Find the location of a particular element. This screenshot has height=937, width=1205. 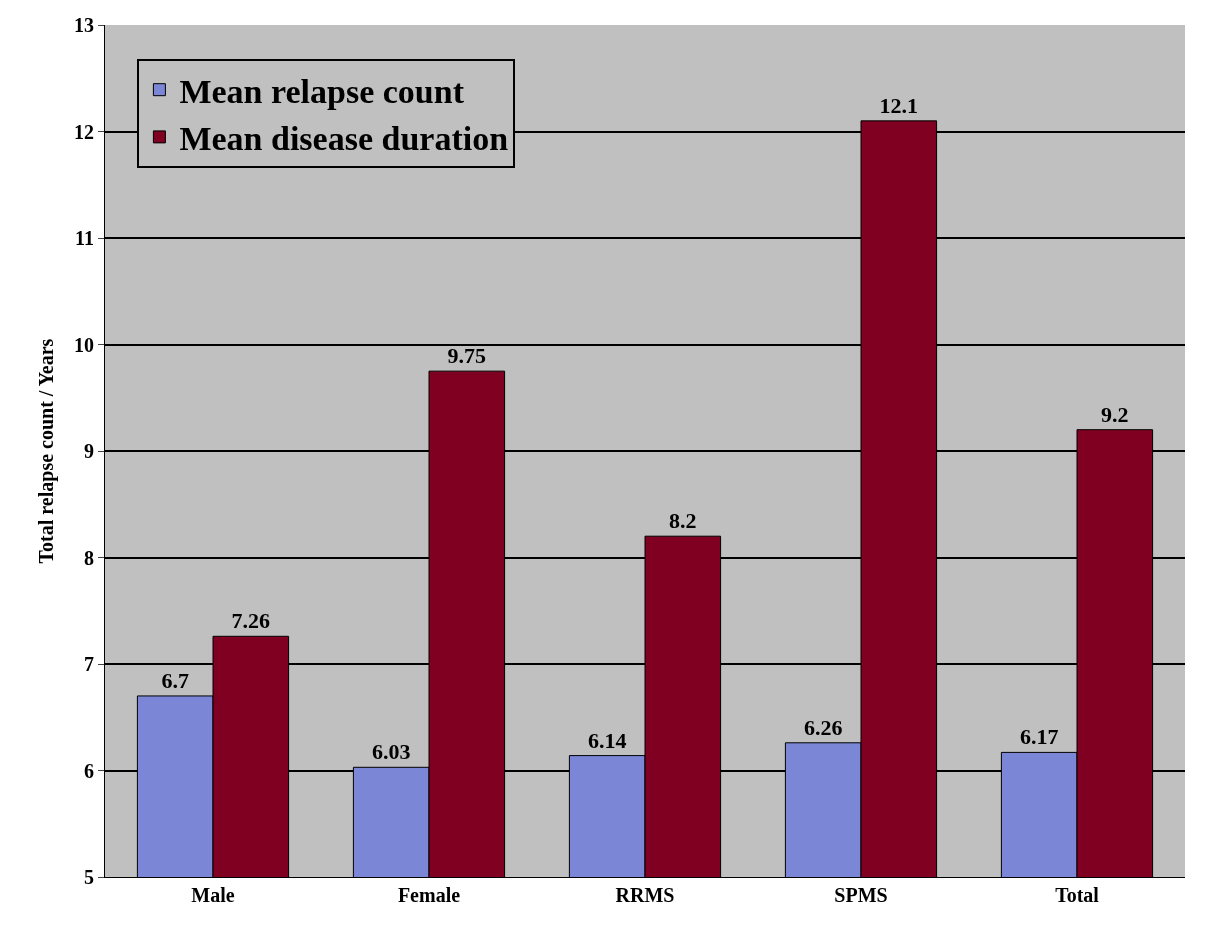

y-tick-label: 7 is located at coordinates (89, 664).